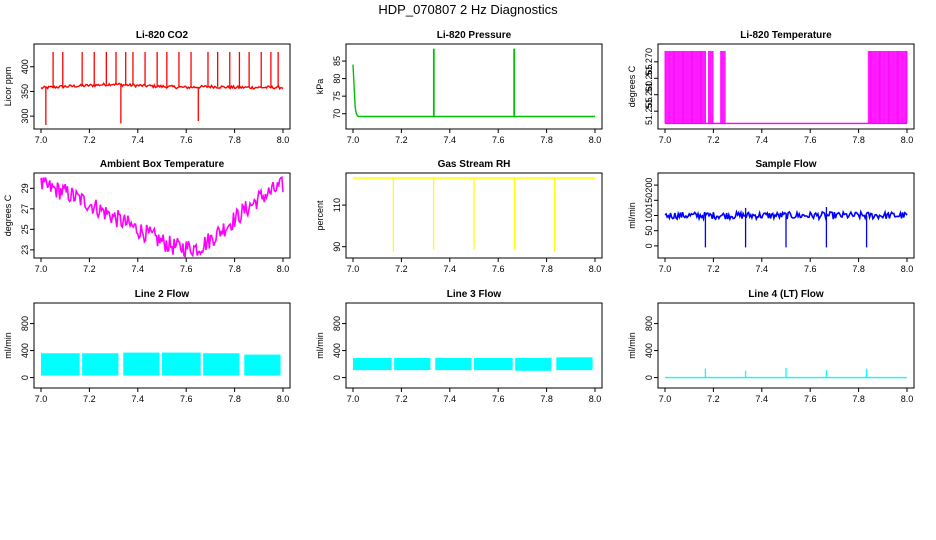  What do you see at coordinates (649, 111) in the screenshot?
I see `y-tick-label: 51.255` at bounding box center [649, 111].